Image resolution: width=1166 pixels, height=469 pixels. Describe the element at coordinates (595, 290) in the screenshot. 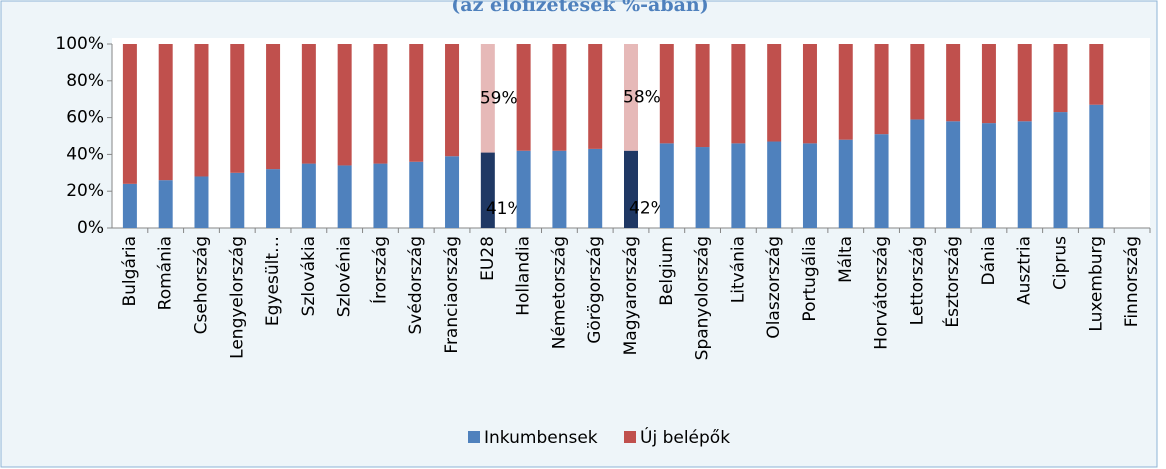

I see `x-tick-label: Görögország` at that location.